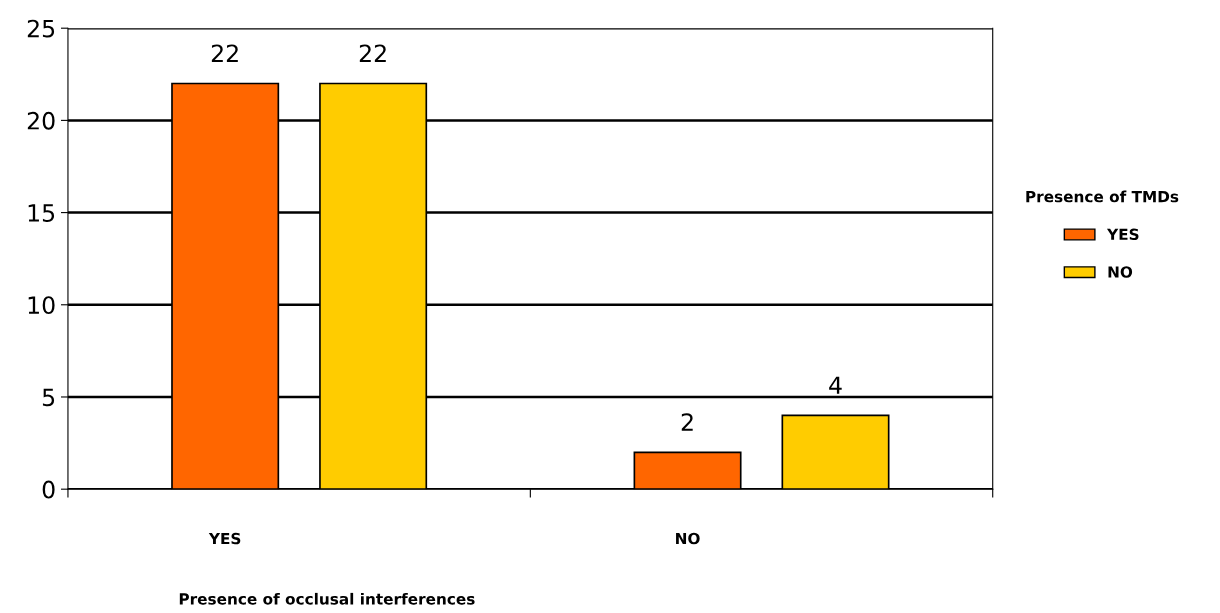 This screenshot has height=613, width=1220. I want to click on y-tick-label: 20, so click(41, 120).